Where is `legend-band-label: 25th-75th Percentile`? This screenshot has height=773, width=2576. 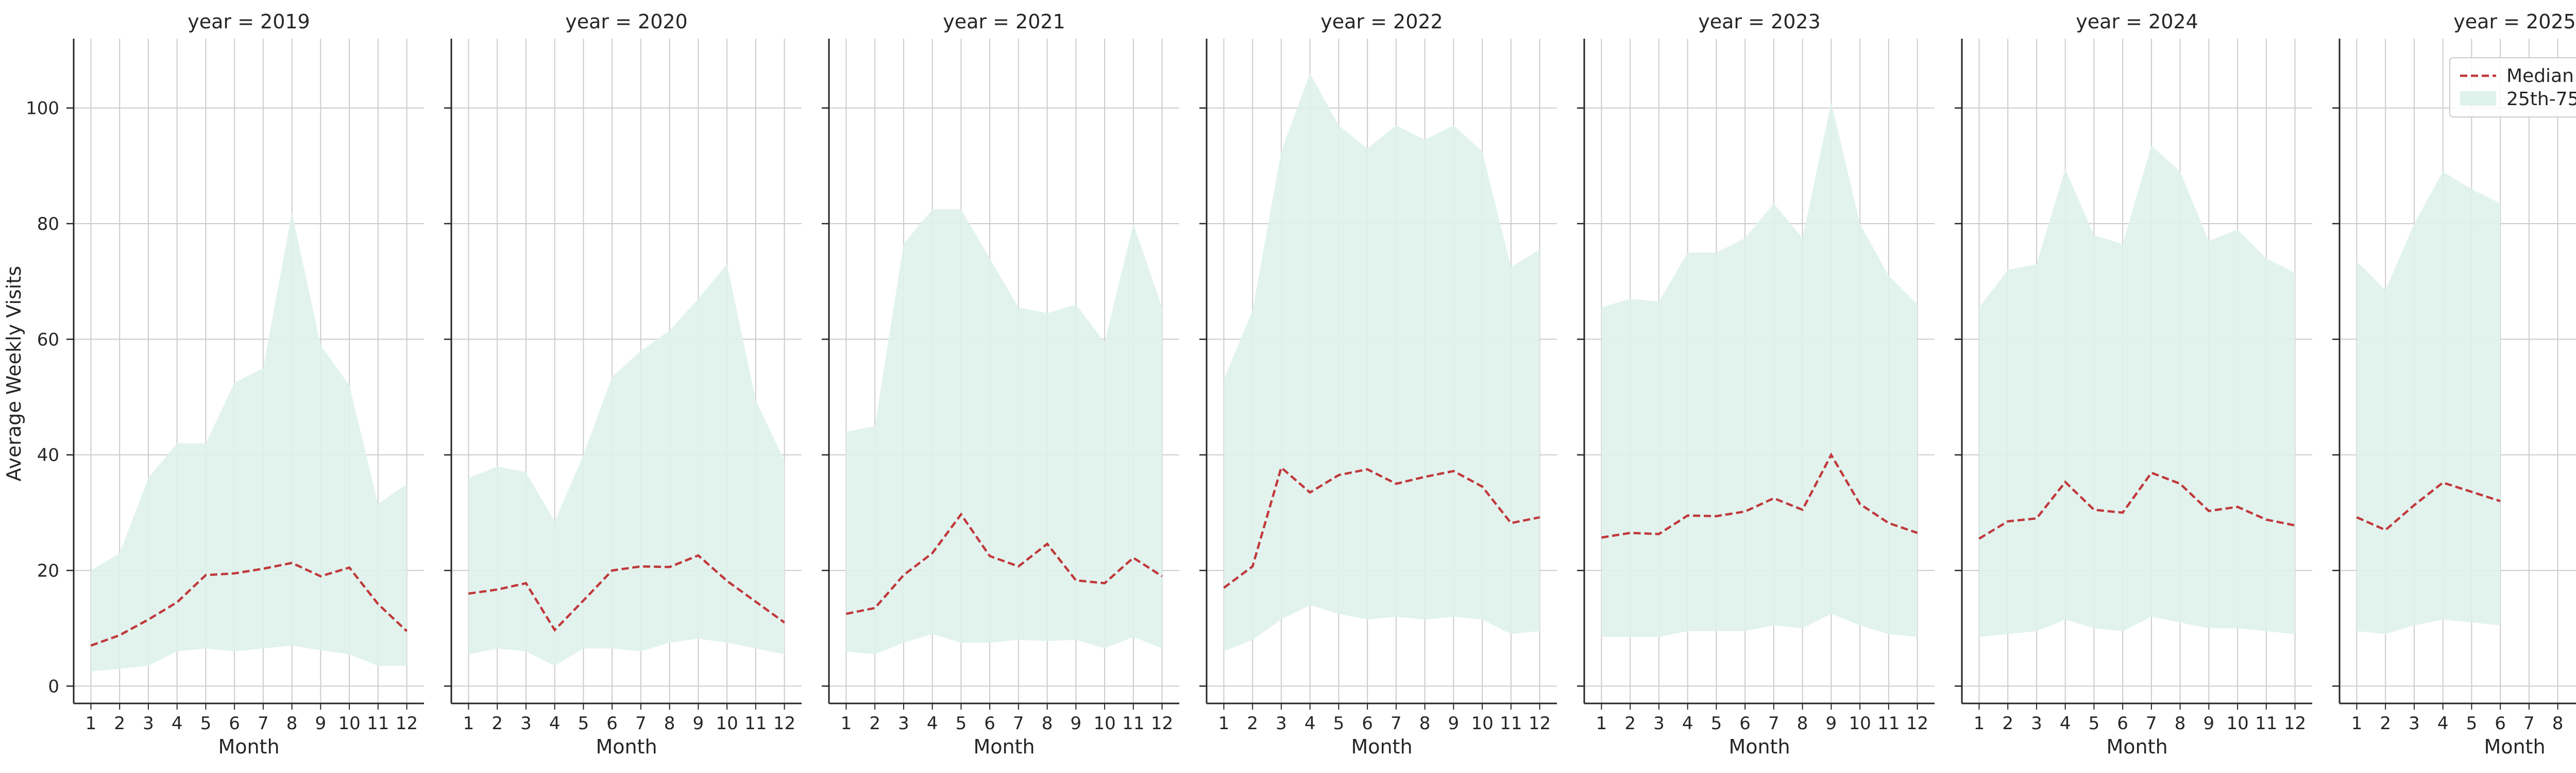 legend-band-label: 25th-75th Percentile is located at coordinates (2541, 99).